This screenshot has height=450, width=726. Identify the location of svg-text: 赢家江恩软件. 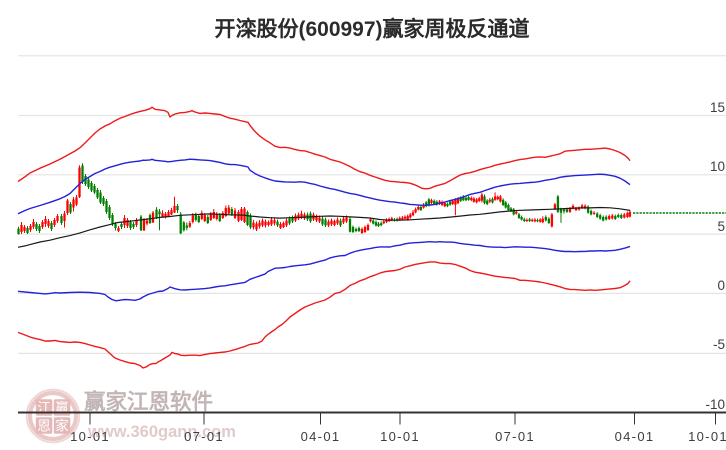
(148, 401).